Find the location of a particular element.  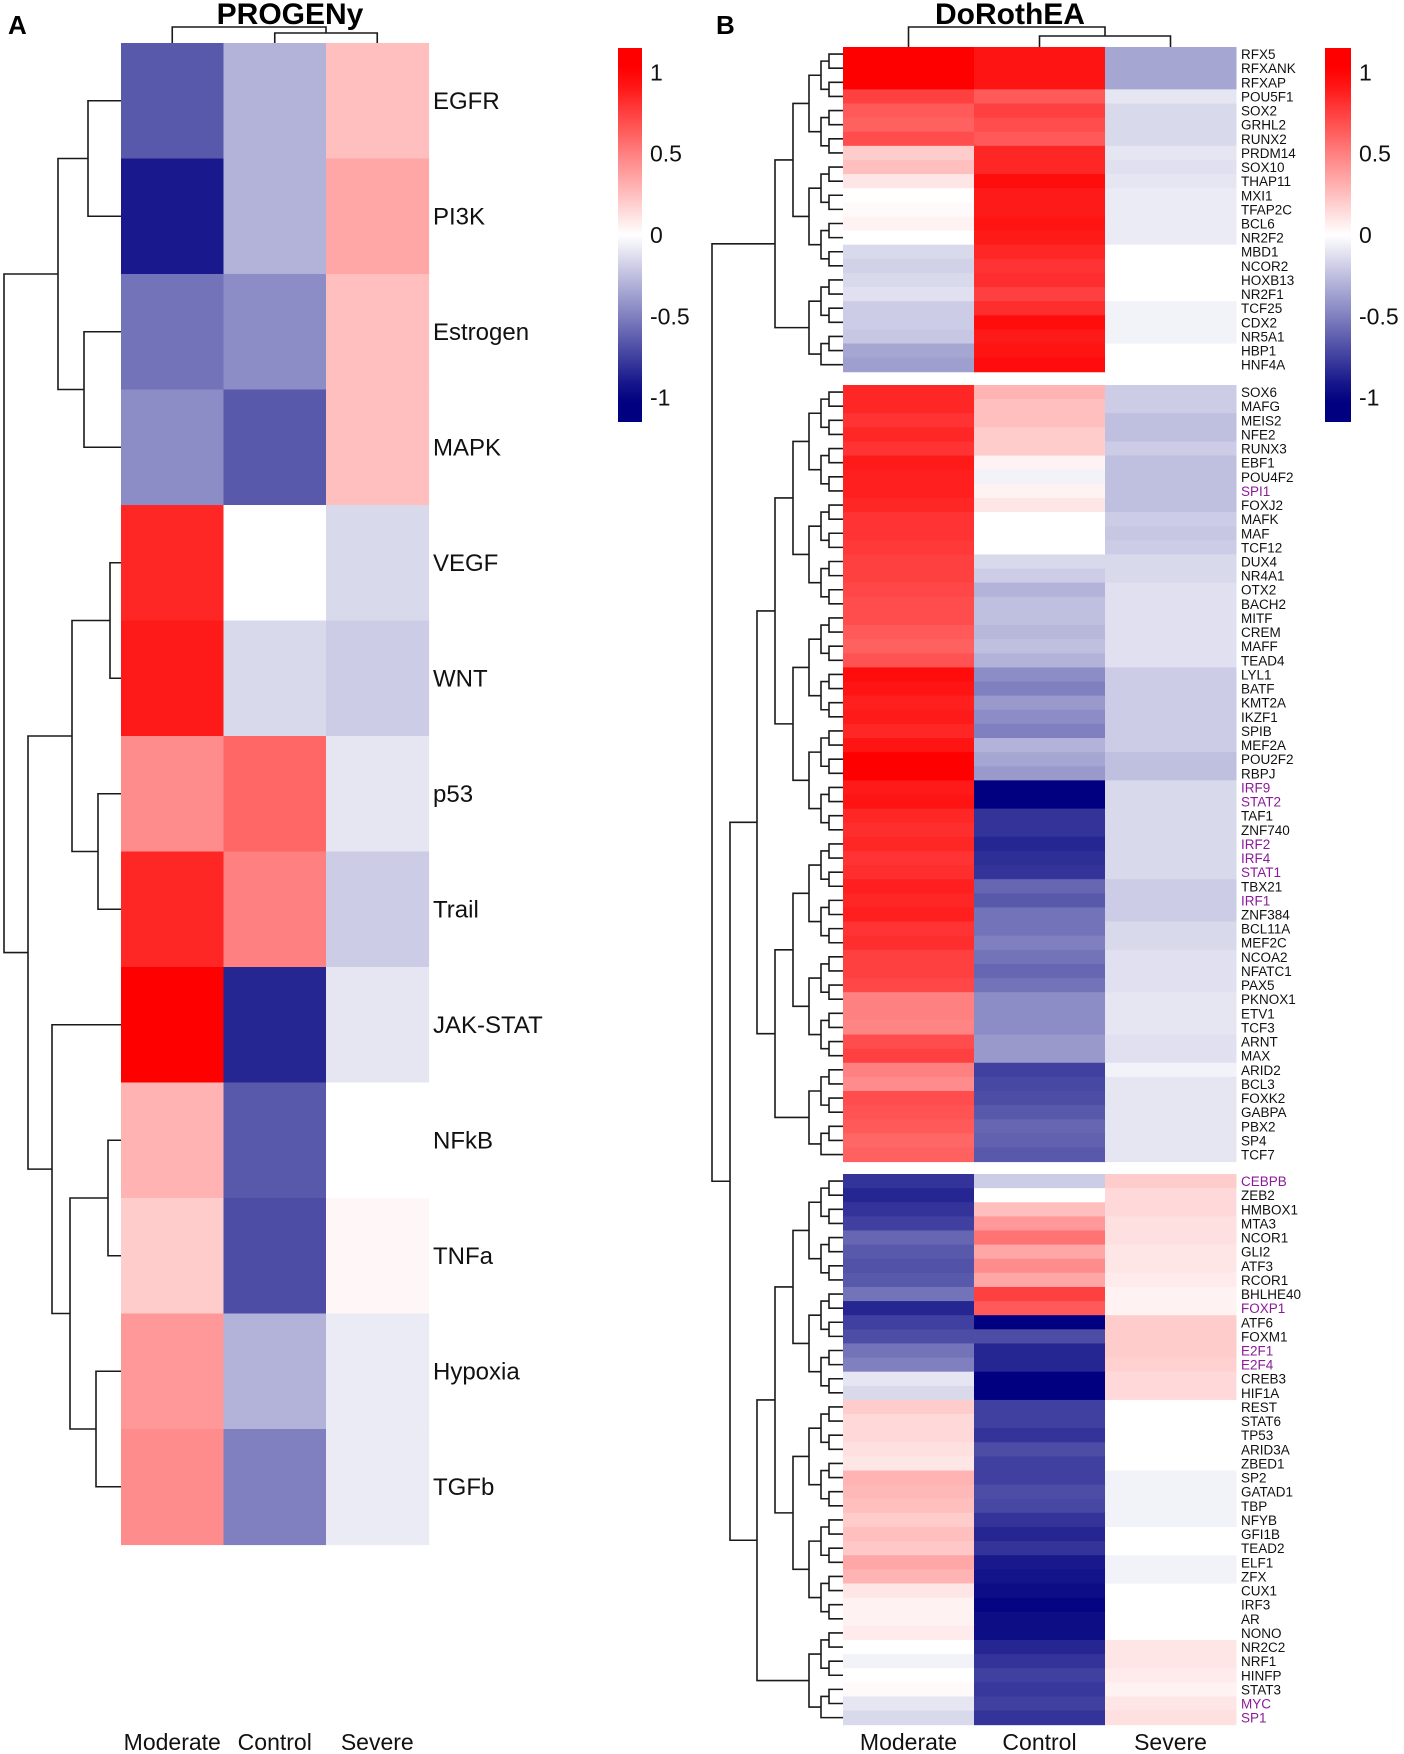

dorothea-cell-ar-severe is located at coordinates (1171, 1619).